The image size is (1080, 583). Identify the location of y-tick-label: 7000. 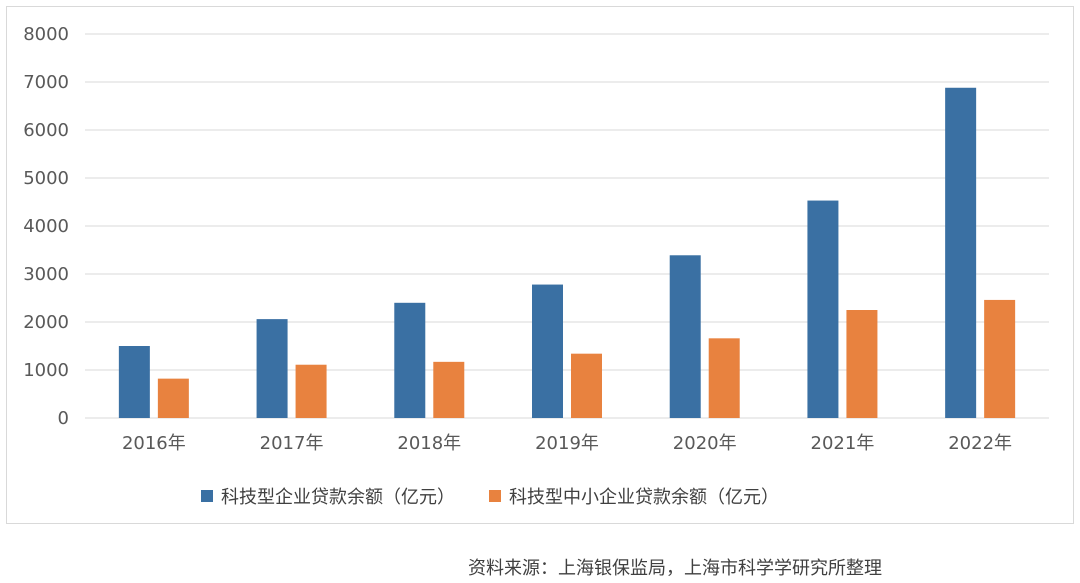
(46, 82).